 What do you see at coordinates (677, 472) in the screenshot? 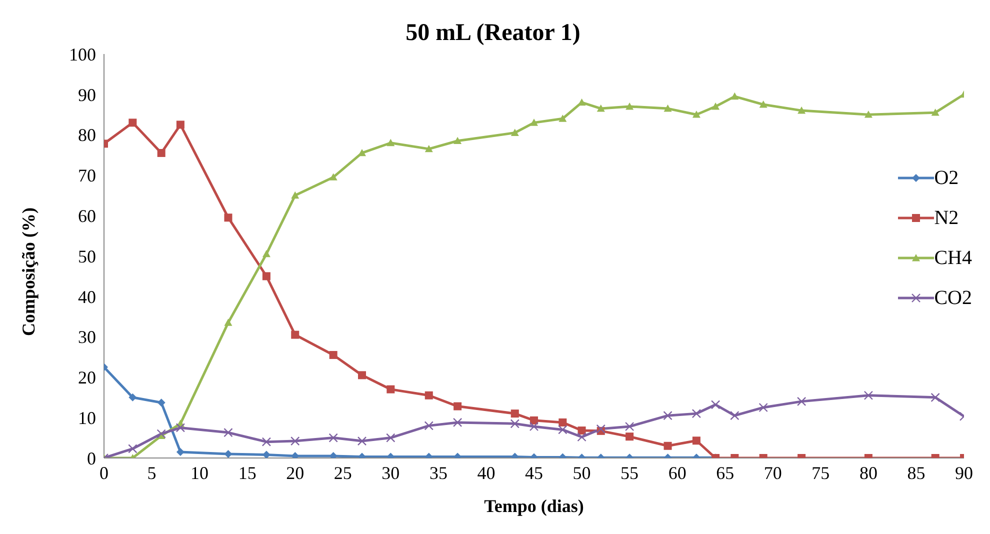
I see `x-tick-label: 60` at bounding box center [677, 472].